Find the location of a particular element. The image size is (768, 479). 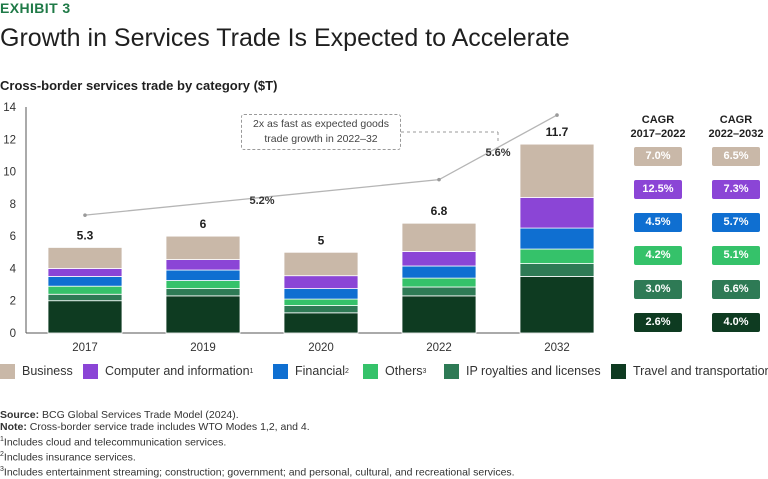

bar-segment-business-2022 is located at coordinates (439, 237).